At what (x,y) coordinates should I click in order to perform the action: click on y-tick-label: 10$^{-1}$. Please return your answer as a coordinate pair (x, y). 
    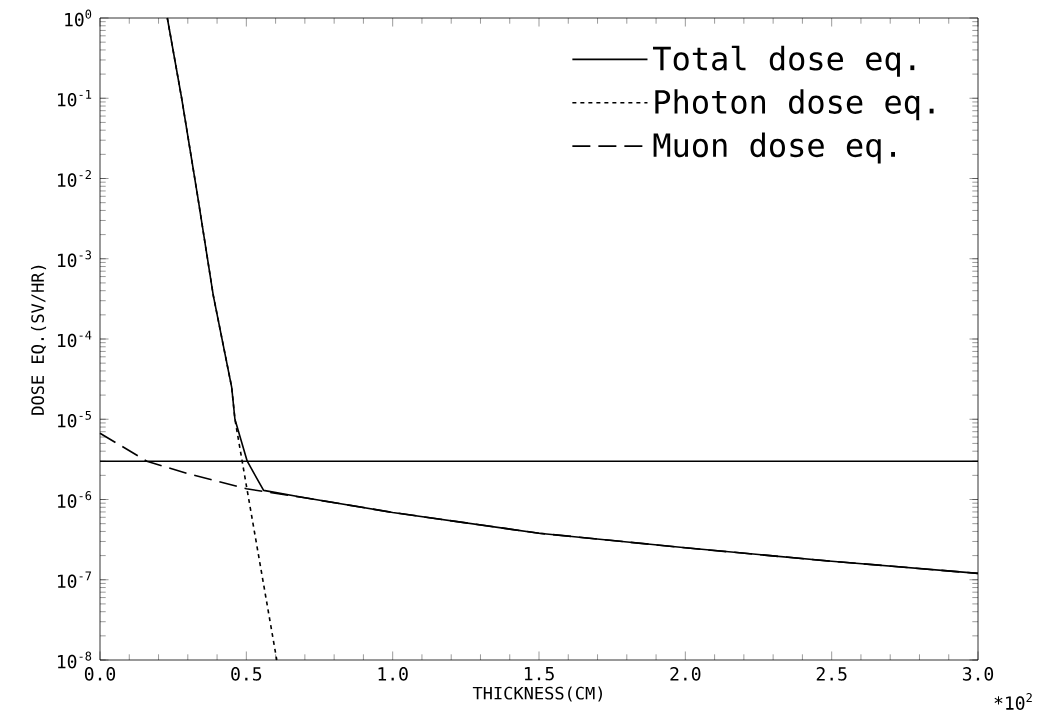
    Looking at the image, I should click on (74, 98).